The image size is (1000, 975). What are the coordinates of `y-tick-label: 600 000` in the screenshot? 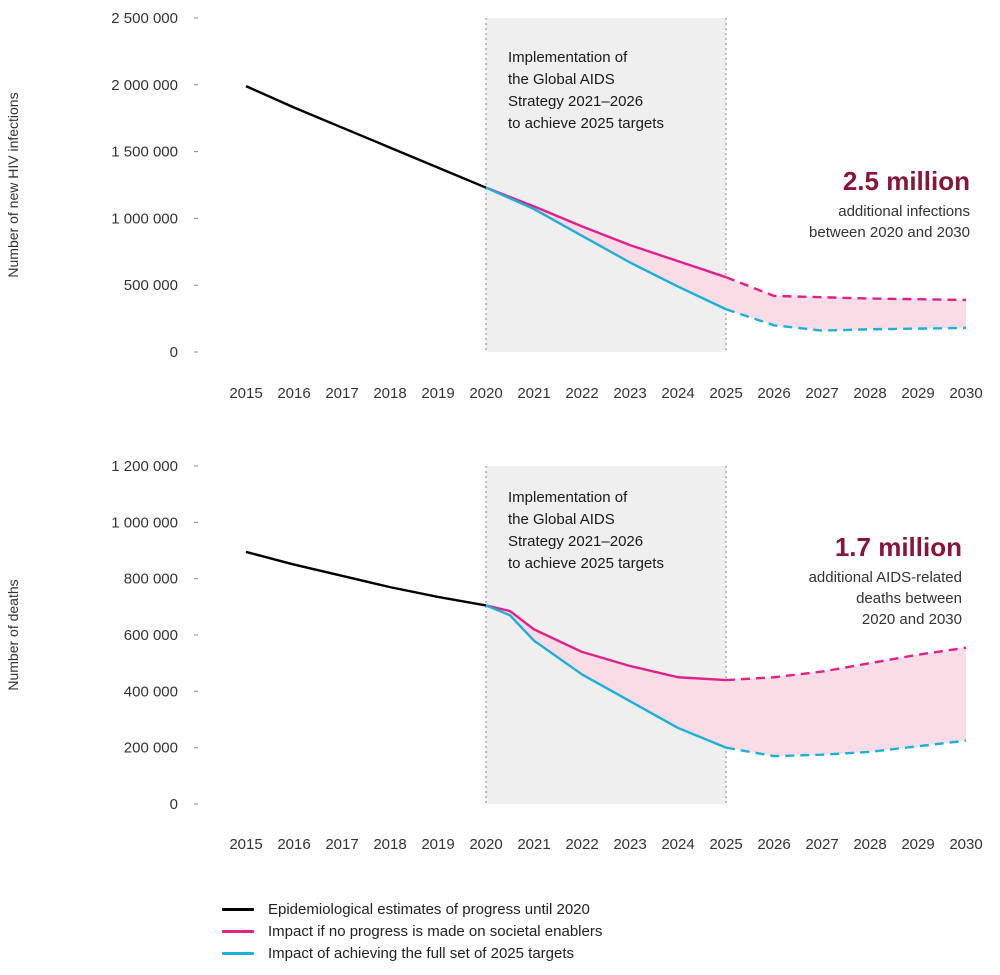 It's located at (151, 635).